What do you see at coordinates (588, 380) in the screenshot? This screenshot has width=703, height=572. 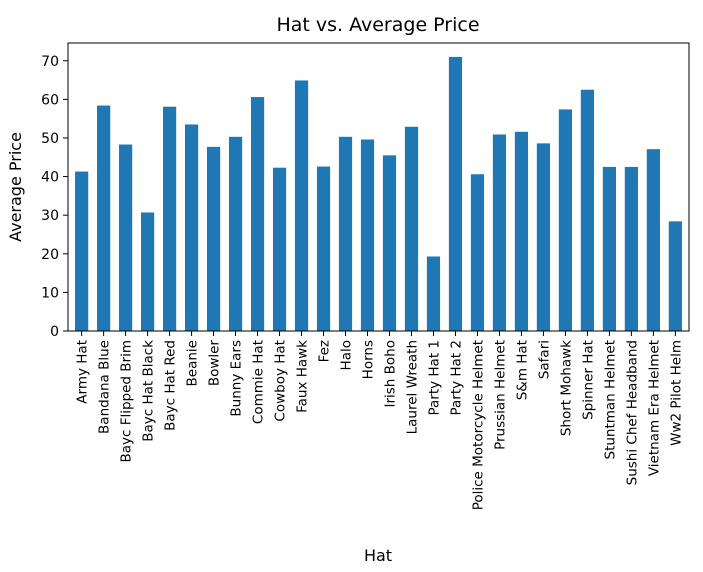 I see `x-tick-label: Spinner Hat` at bounding box center [588, 380].